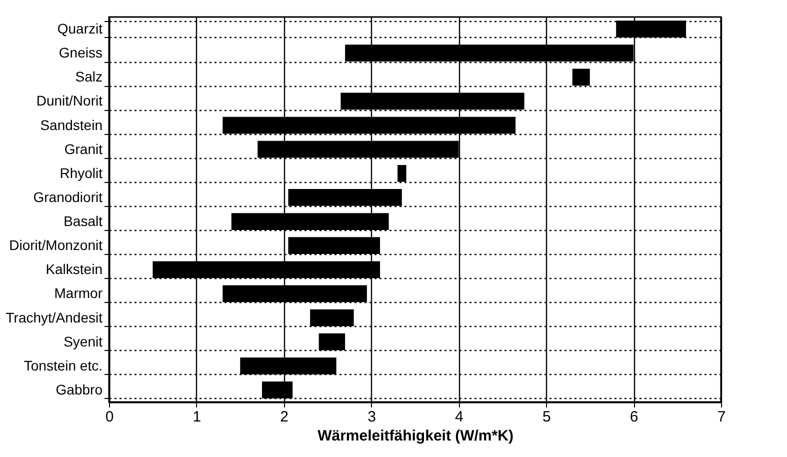  I want to click on y-tick-label: Granit, so click(83, 148).